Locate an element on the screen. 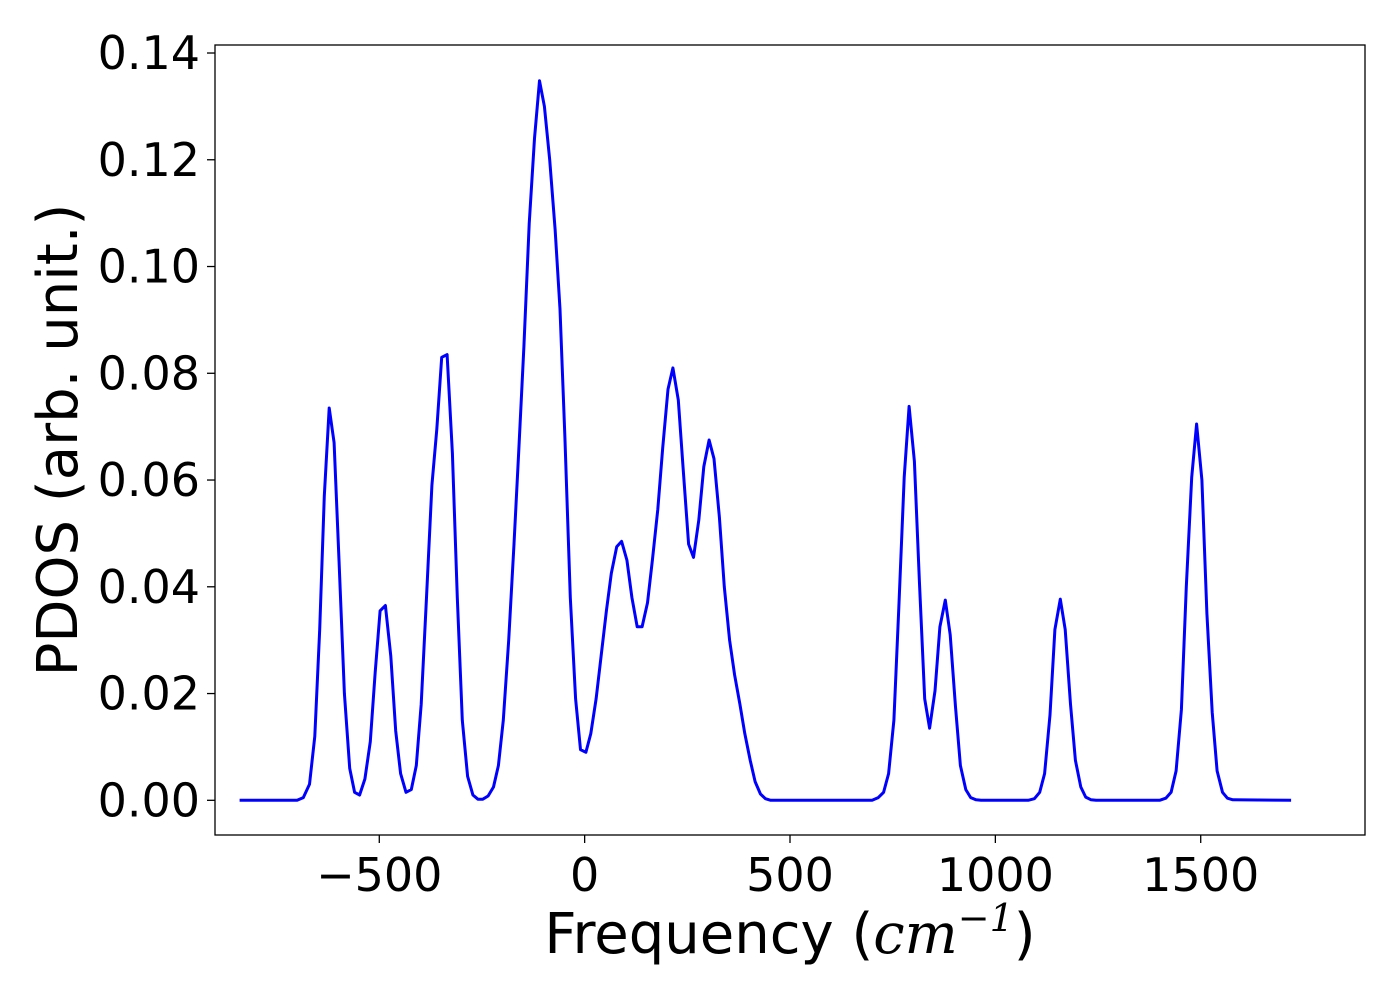  y-tick-label: 0.04 is located at coordinates (149, 587).